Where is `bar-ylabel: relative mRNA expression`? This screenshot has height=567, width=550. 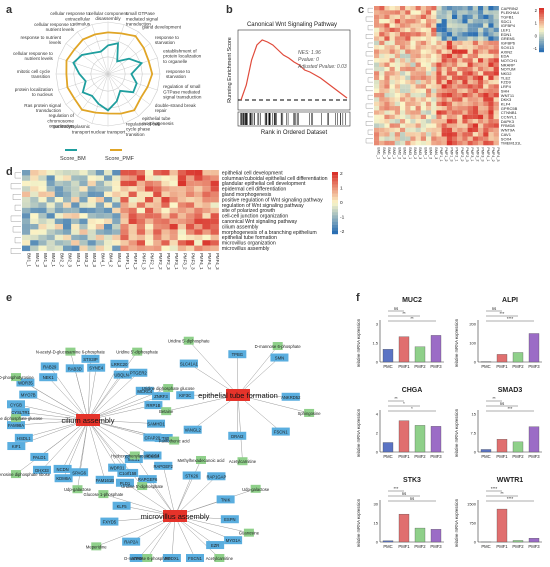 bar-ylabel: relative mRNA expression is located at coordinates (456, 342).